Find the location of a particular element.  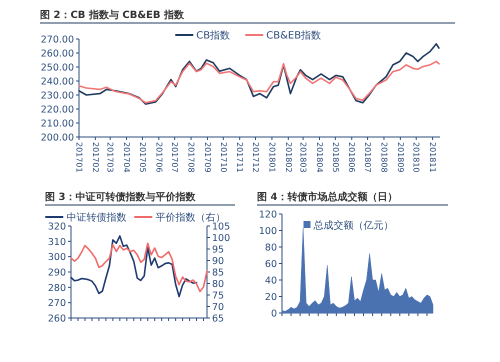

y2-tick-label: 80 is located at coordinates (218, 284).